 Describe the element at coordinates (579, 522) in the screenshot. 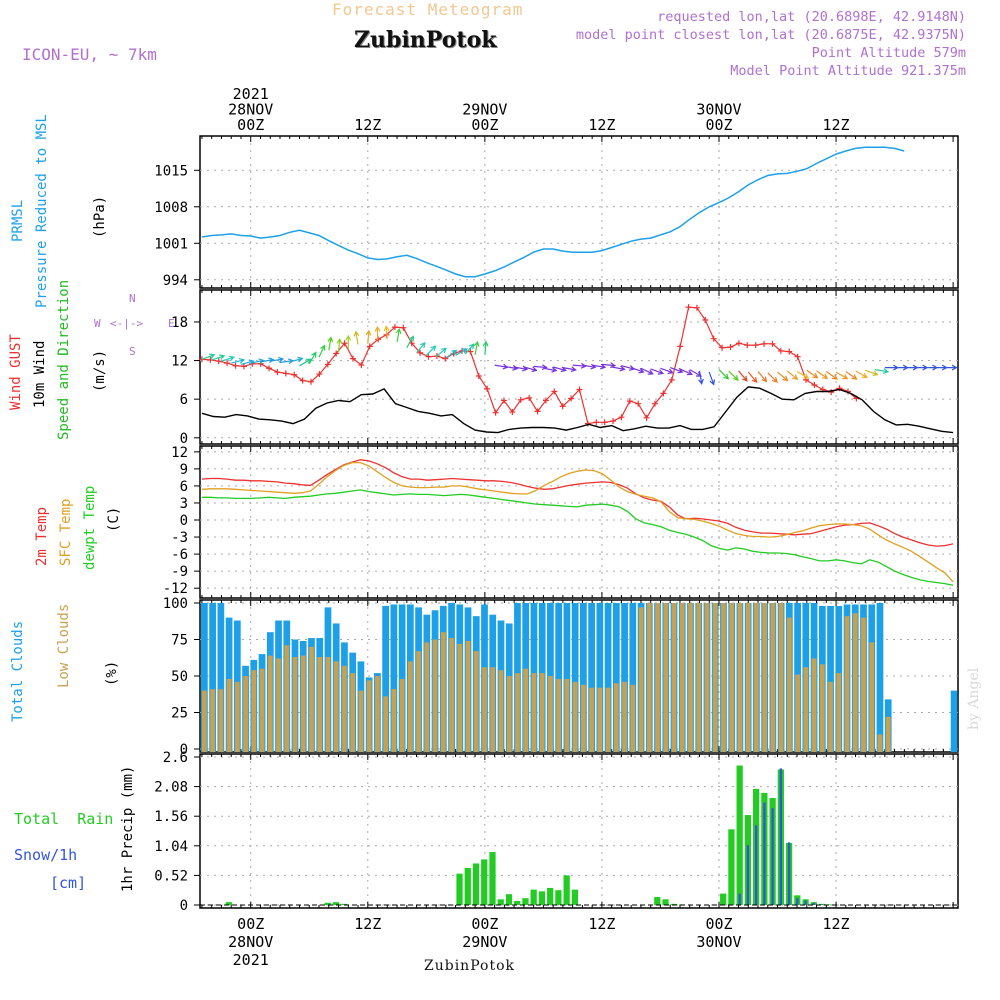

I see `panel-frame` at that location.